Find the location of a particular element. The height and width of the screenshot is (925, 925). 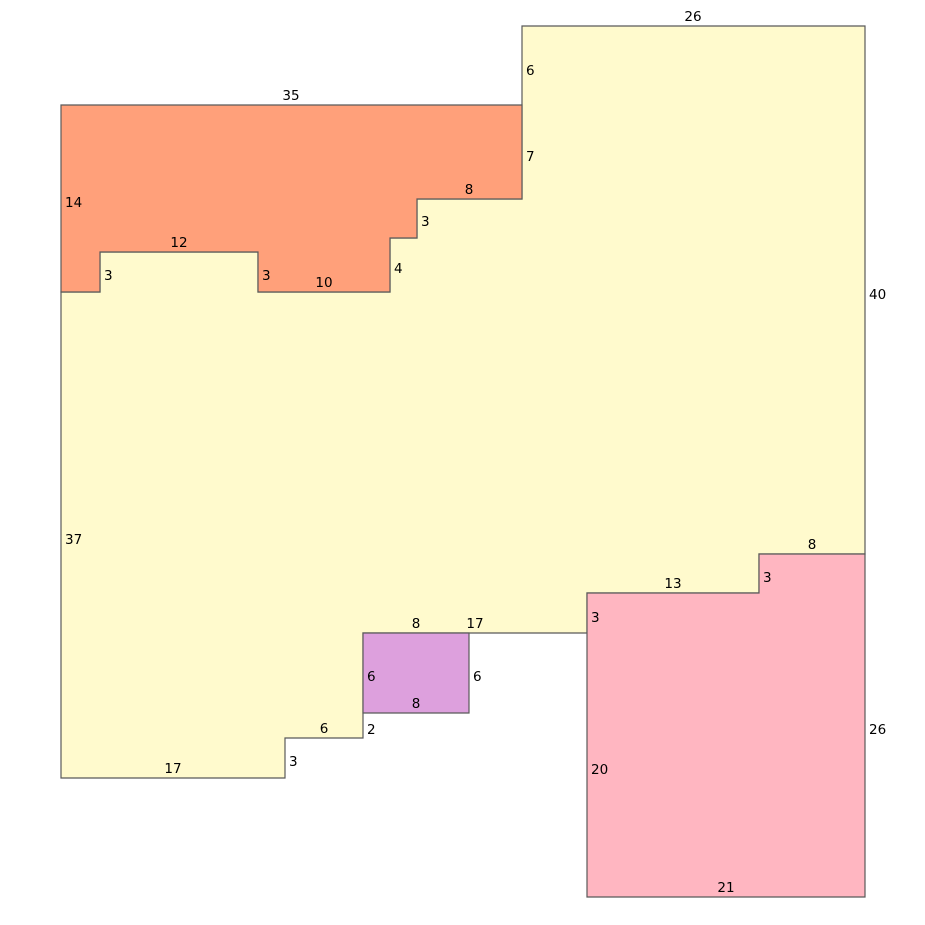

edge-label-15: 3 is located at coordinates (767, 578).